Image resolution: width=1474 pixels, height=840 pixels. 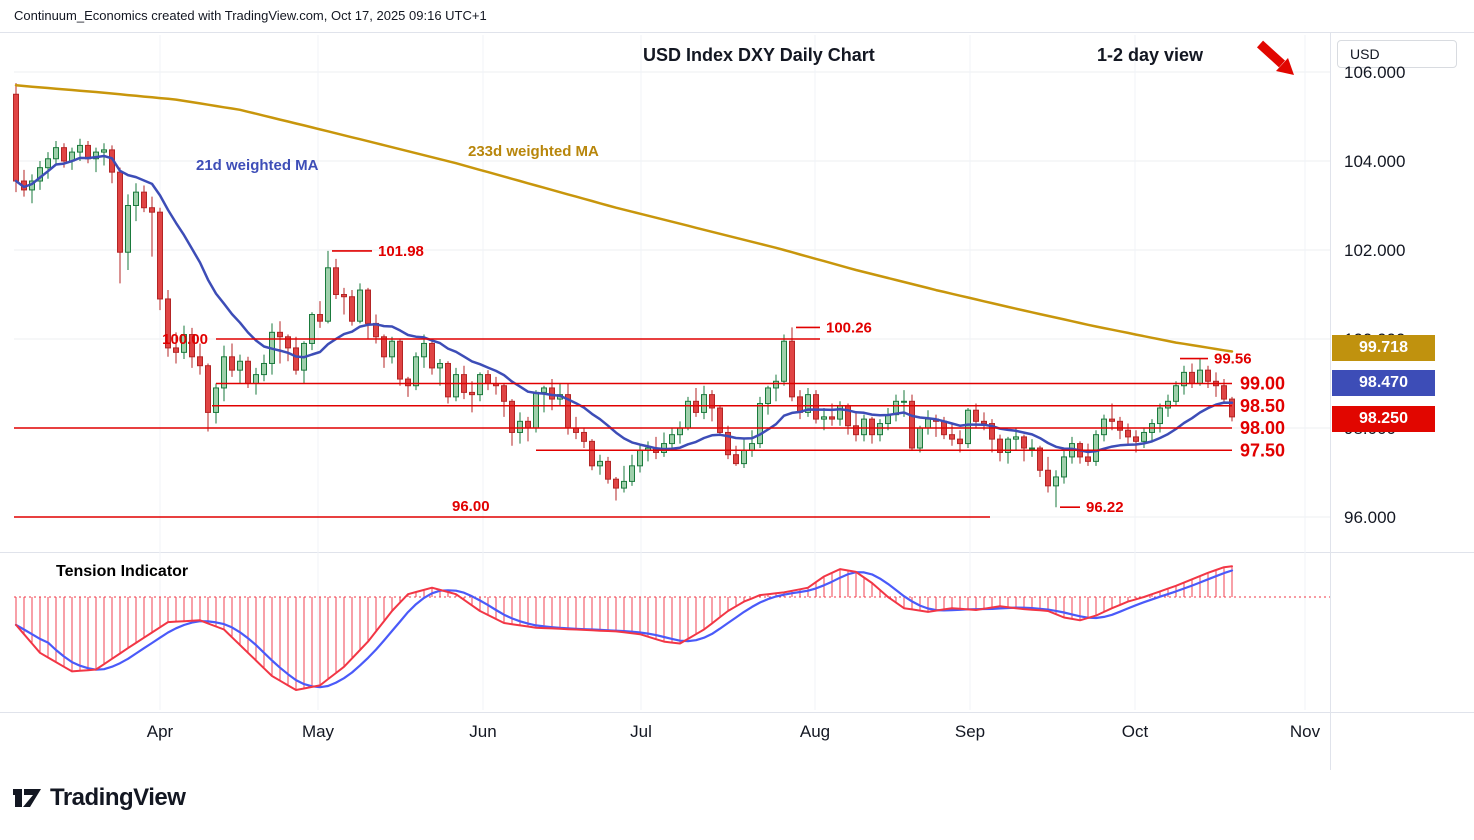 What do you see at coordinates (759, 55) in the screenshot?
I see `chart-title: USD Index DXY Daily Chart` at bounding box center [759, 55].